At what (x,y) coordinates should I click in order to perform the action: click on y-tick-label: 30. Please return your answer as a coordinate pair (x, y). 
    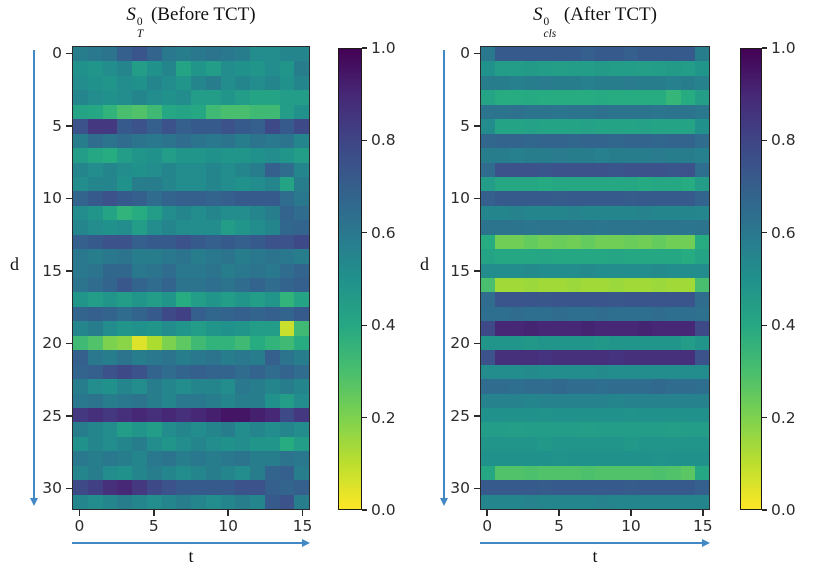
    Looking at the image, I should click on (460, 488).